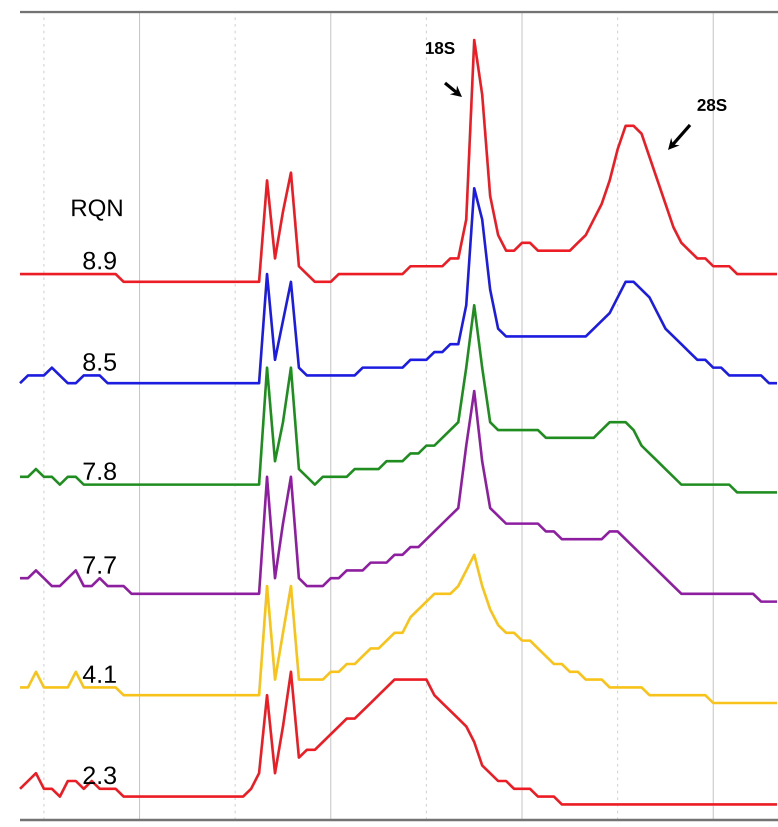 This screenshot has width=778, height=827. I want to click on annotation: RQN, so click(97, 210).